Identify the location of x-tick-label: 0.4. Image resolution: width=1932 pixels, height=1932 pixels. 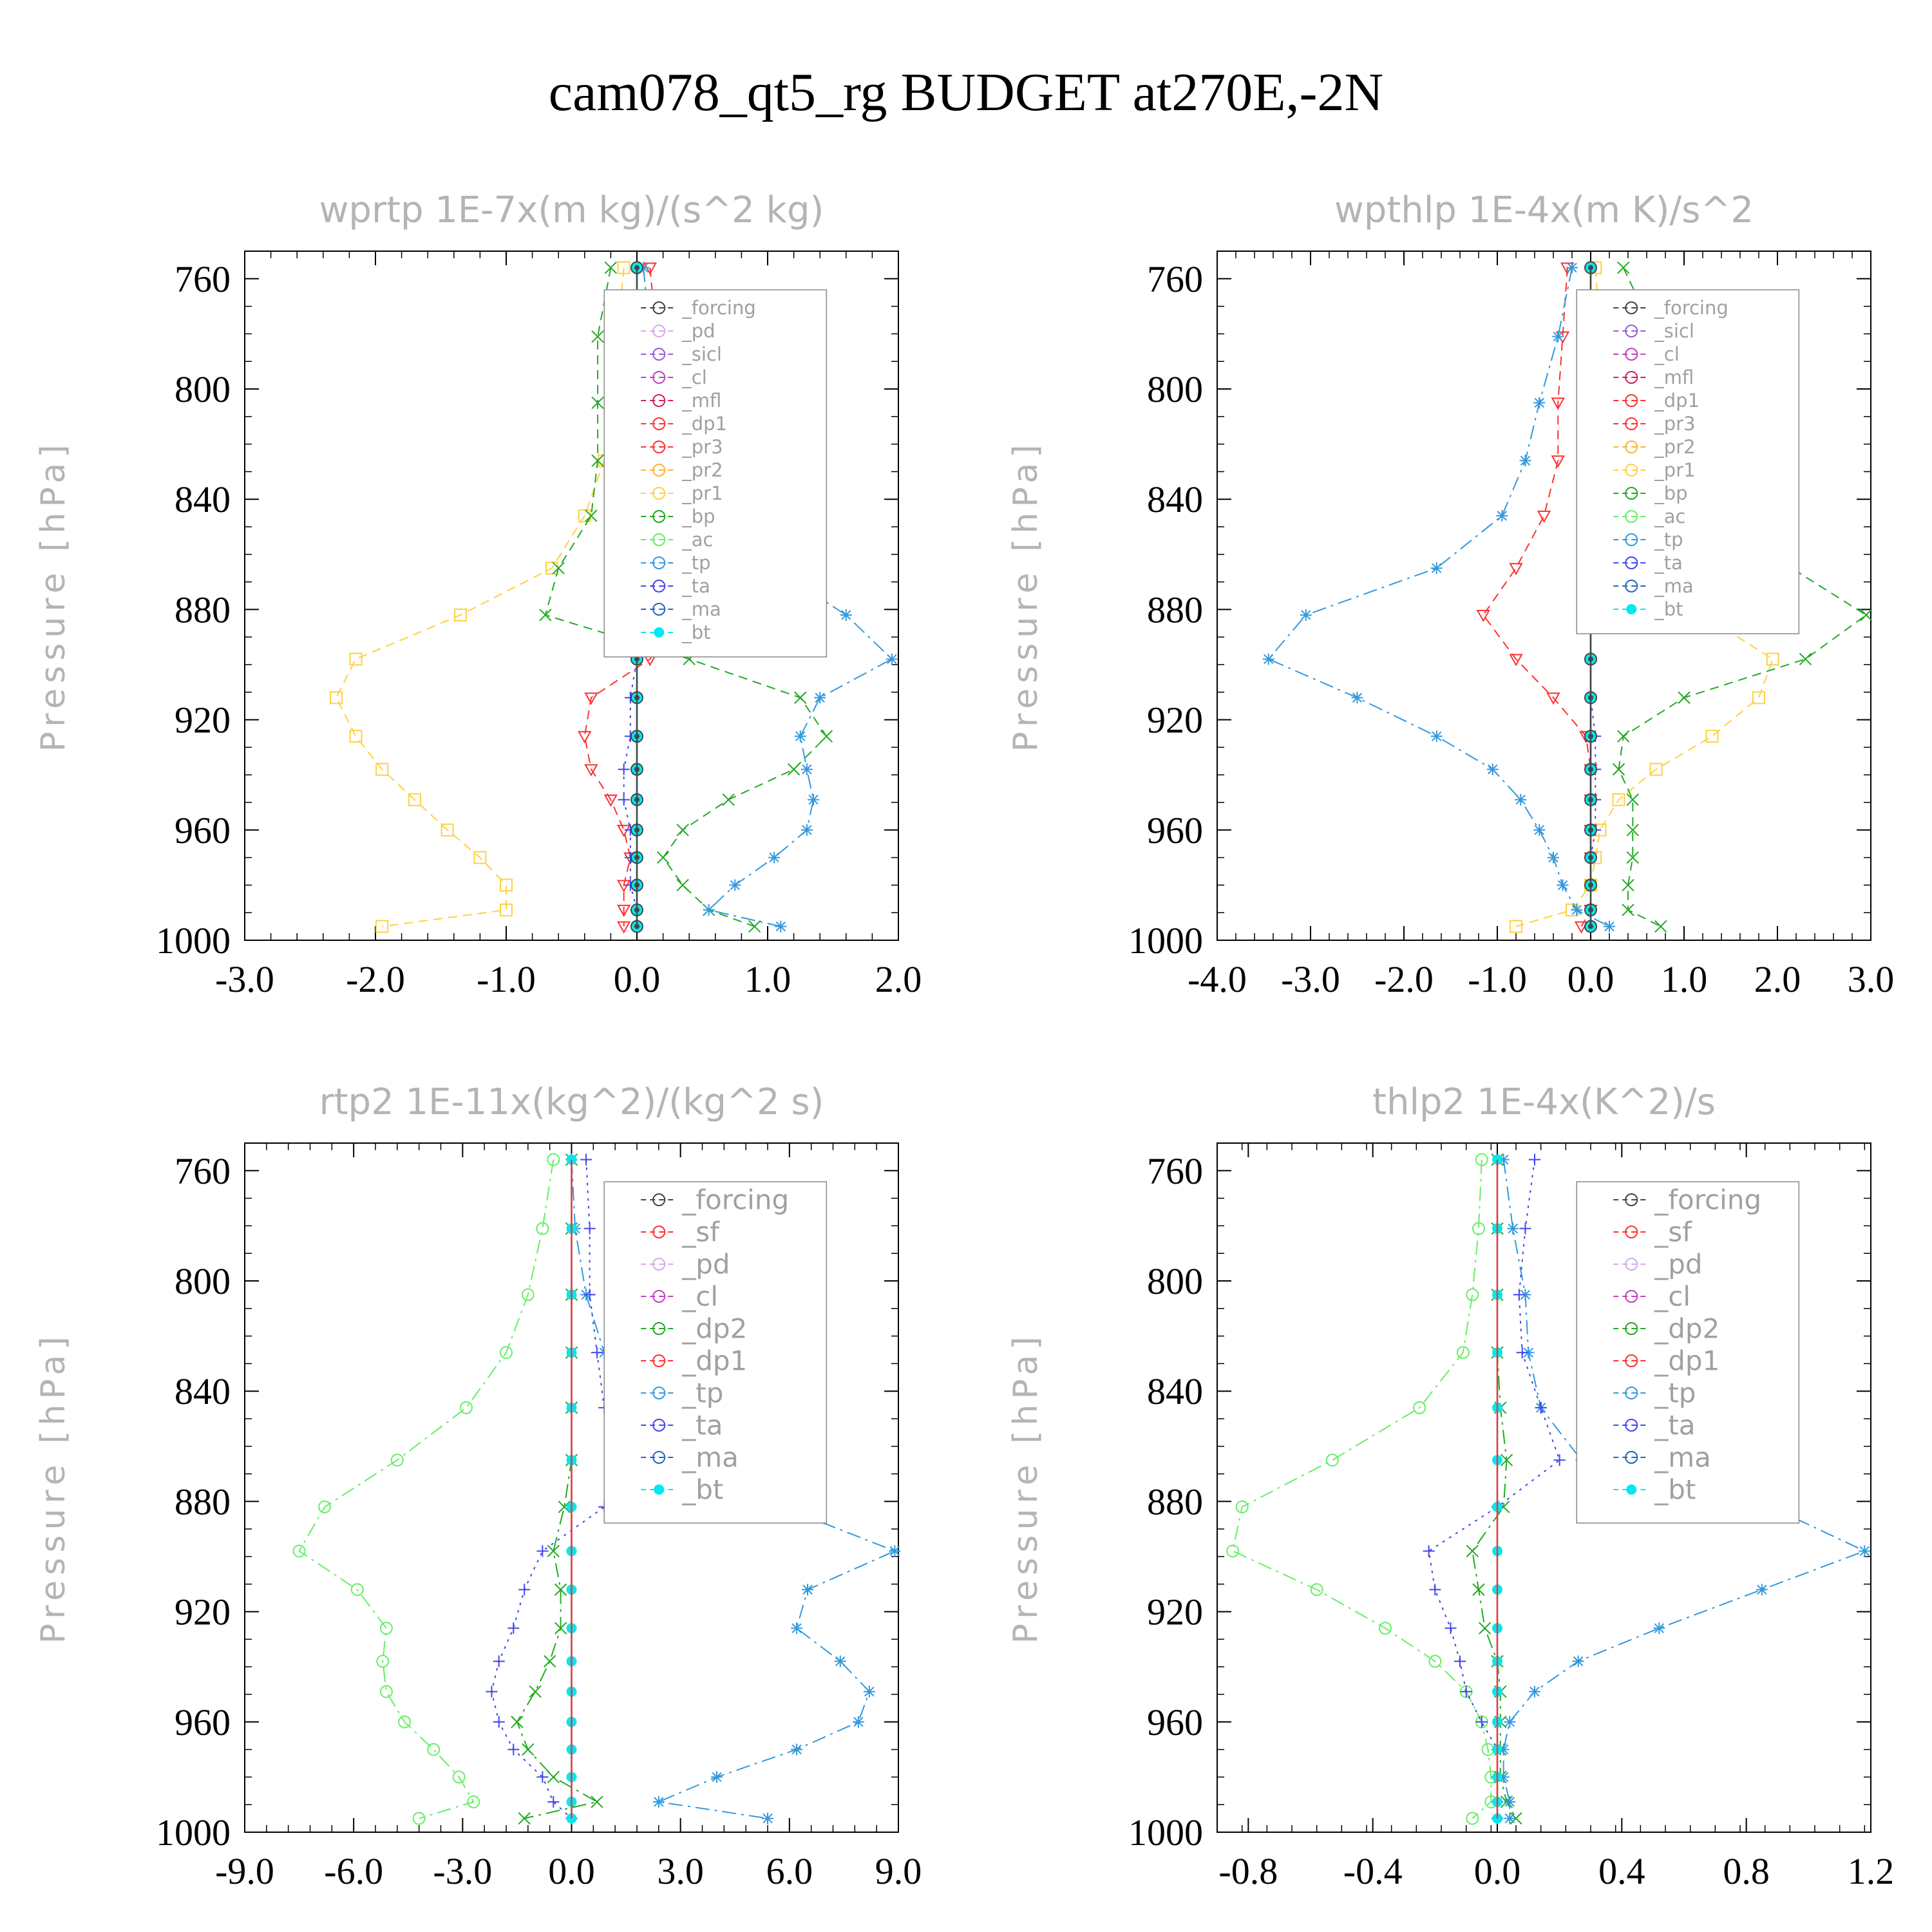
(1622, 1871).